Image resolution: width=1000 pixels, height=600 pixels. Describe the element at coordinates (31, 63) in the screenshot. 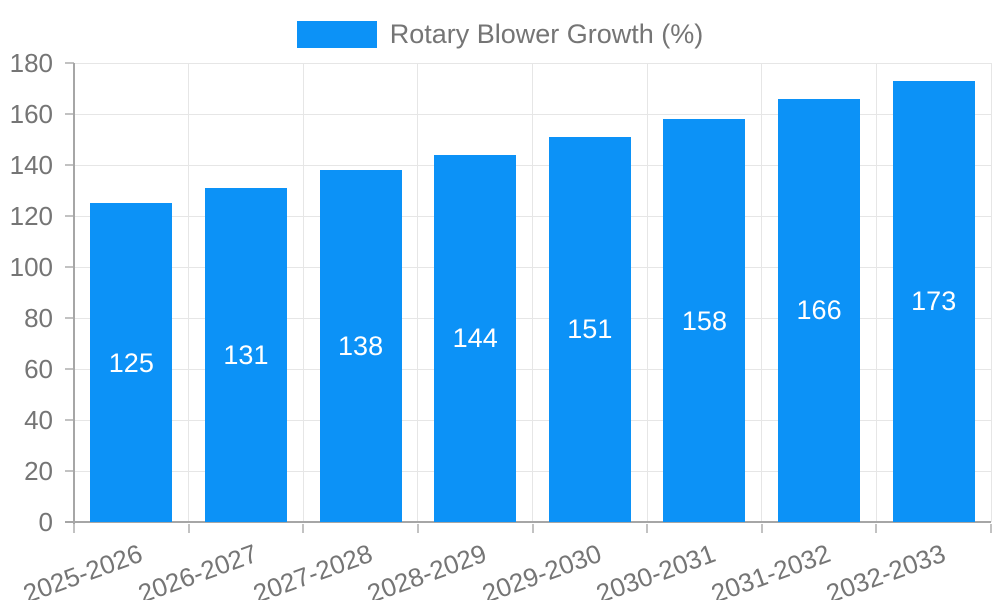

I see `y-tick-label: 180` at that location.